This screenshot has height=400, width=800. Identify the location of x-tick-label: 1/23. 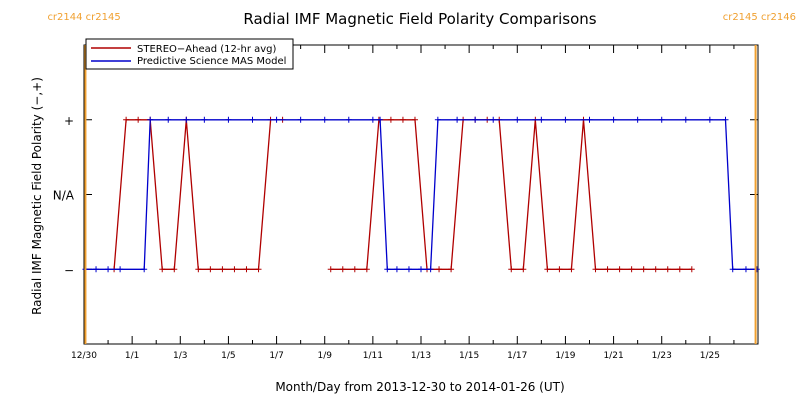
(662, 356).